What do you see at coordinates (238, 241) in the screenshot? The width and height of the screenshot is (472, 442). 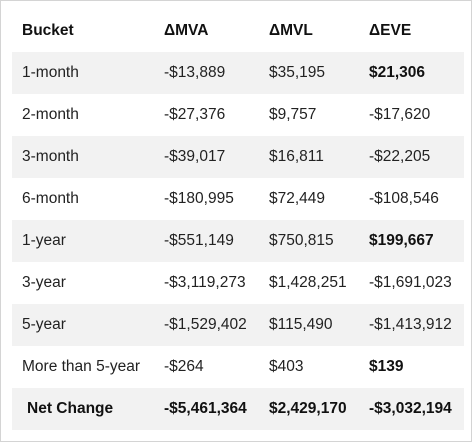 I see `table-row: 1-year -$551,149 $750,815 $199,667` at bounding box center [238, 241].